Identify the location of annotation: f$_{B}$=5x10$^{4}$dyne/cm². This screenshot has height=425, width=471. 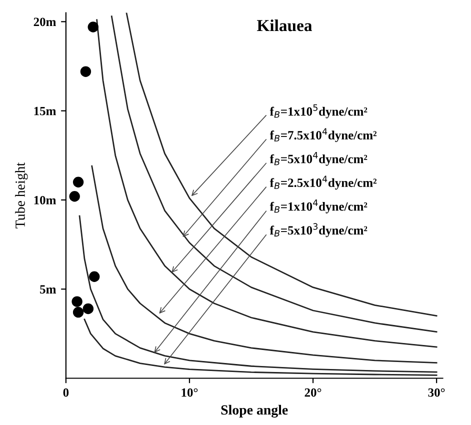
(319, 159).